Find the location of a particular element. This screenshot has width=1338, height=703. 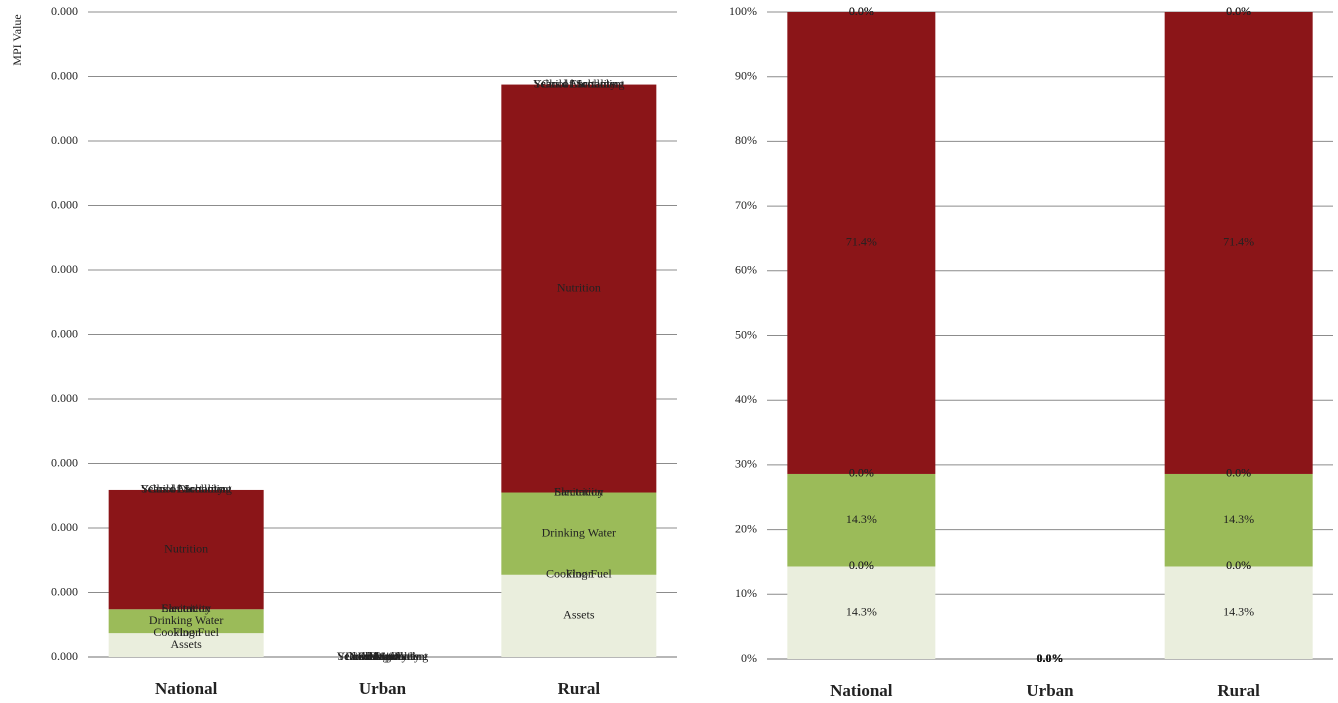

y-tick-label: 100% is located at coordinates (743, 11).